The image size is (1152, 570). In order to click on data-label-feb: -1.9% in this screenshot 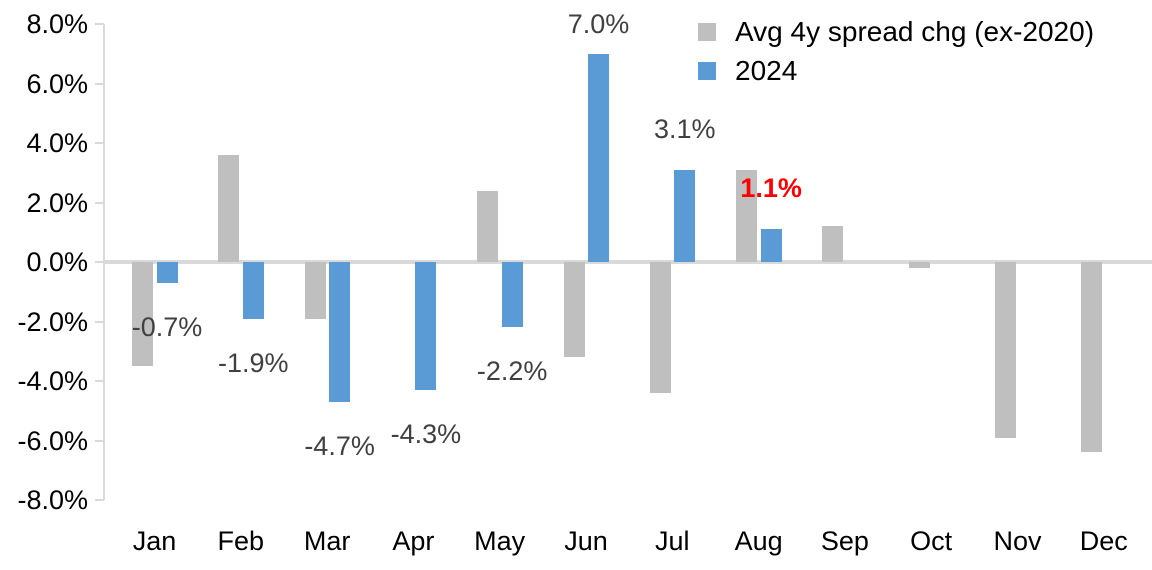, I will do `click(253, 362)`.